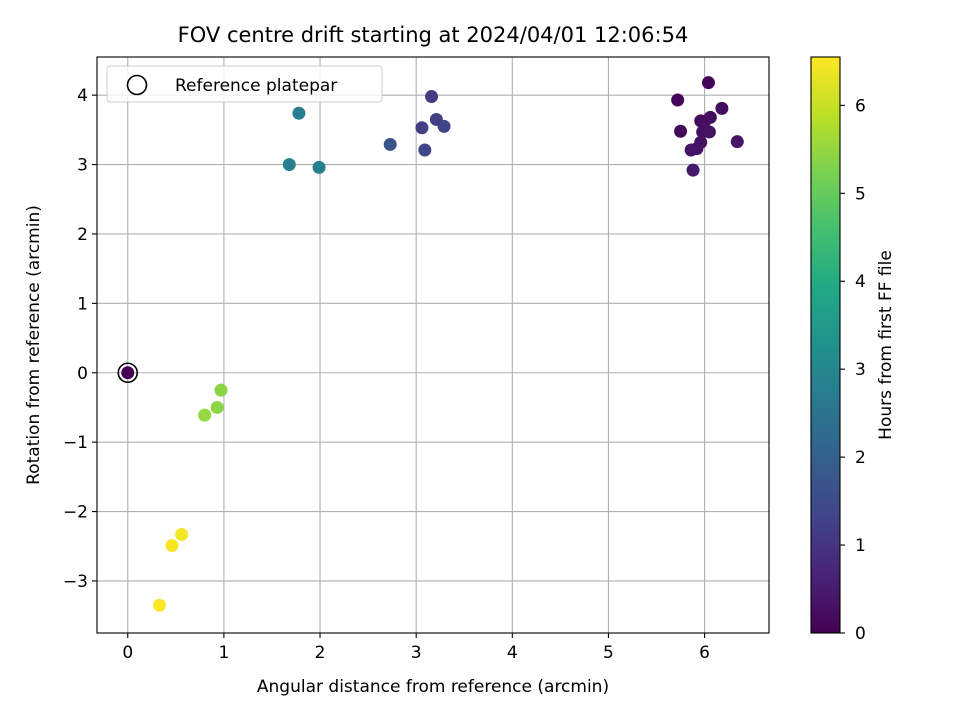 This screenshot has height=720, width=960. What do you see at coordinates (75, 443) in the screenshot?
I see `y-tick-label: −1` at bounding box center [75, 443].